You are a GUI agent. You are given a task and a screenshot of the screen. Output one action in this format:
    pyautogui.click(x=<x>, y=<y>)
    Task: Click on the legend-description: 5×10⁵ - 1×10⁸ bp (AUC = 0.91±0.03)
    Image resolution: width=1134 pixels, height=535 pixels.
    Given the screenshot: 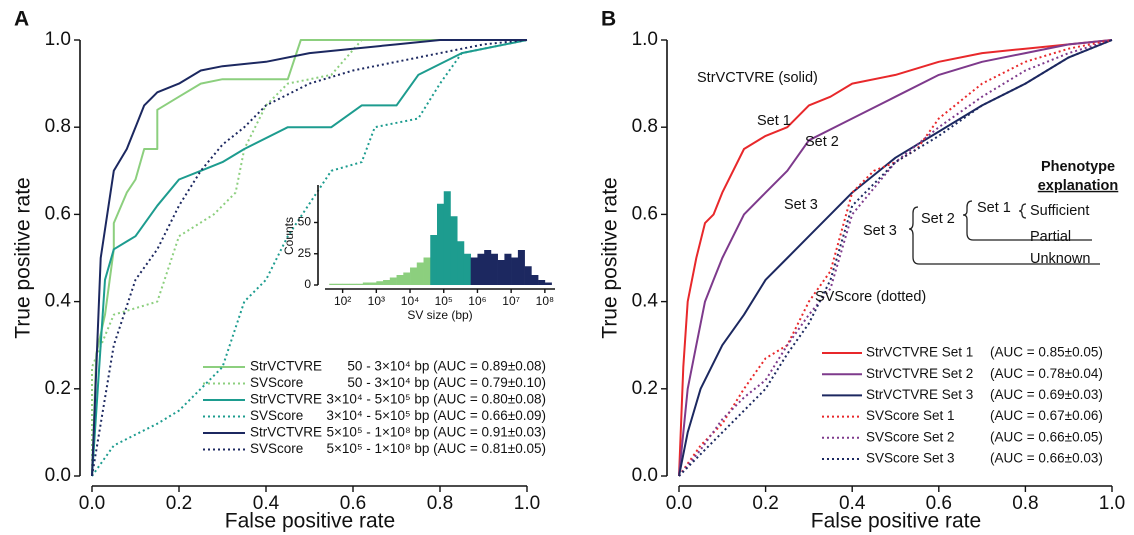 What is the action you would take?
    pyautogui.click(x=436, y=432)
    